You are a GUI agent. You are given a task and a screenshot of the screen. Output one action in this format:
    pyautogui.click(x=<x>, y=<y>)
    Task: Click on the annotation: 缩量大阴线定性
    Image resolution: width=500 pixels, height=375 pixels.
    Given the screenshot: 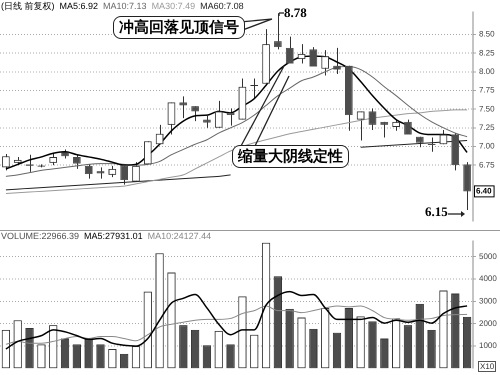 What is the action you would take?
    pyautogui.click(x=290, y=156)
    